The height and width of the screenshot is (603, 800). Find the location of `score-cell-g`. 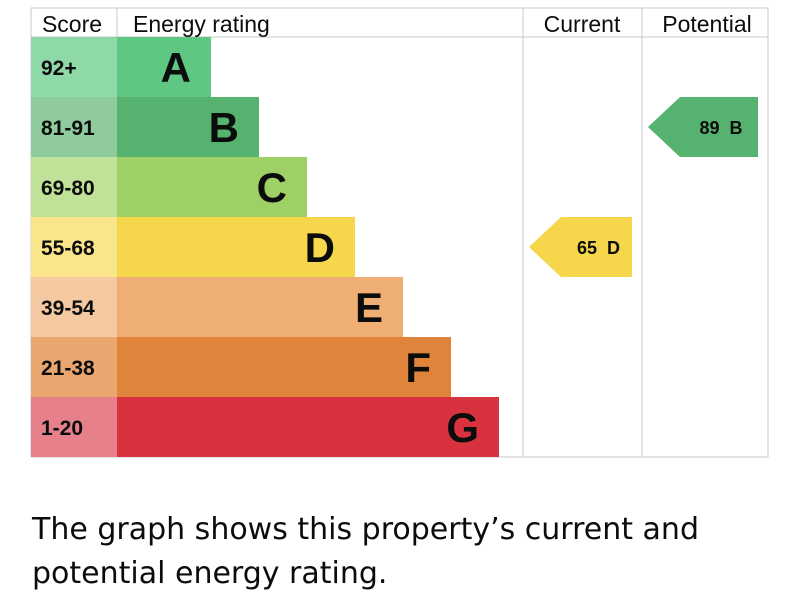

score-cell-g is located at coordinates (74, 427).